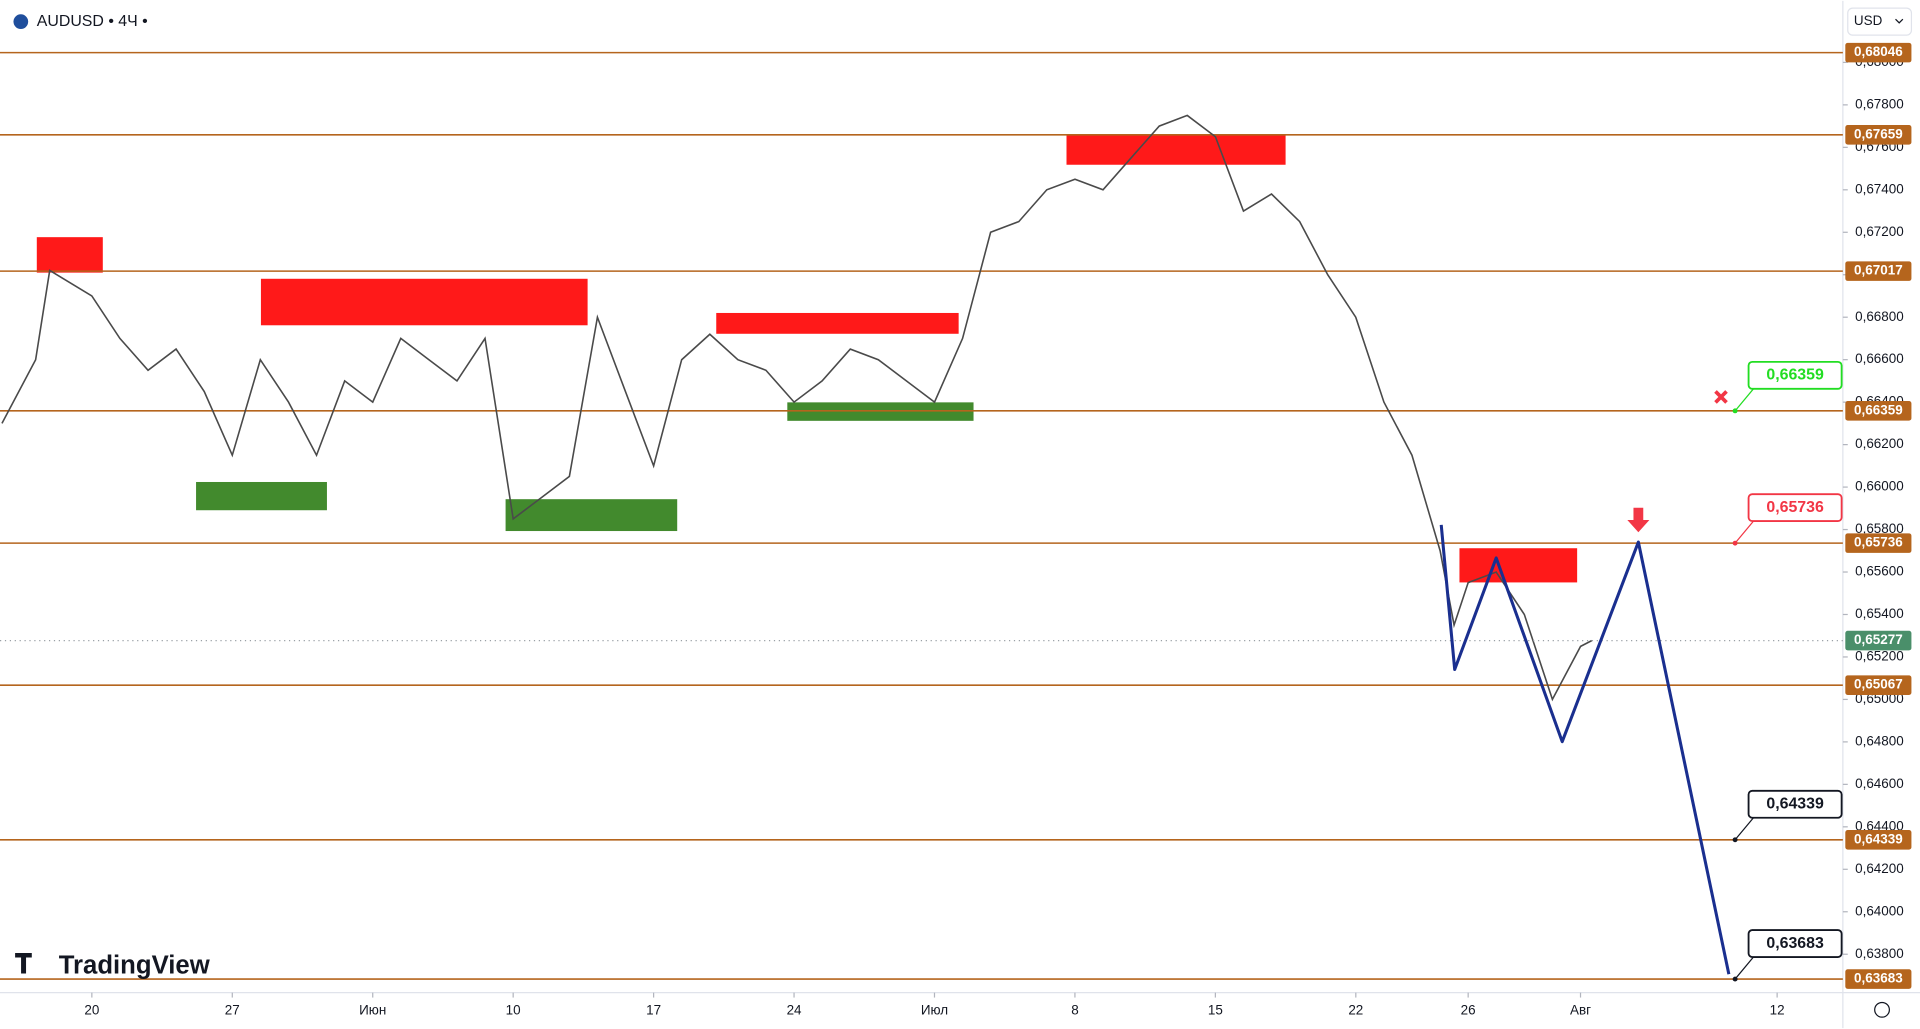 This screenshot has width=1920, height=1029. What do you see at coordinates (1879, 188) in the screenshot?
I see `y-tick-label: 0,67400` at bounding box center [1879, 188].